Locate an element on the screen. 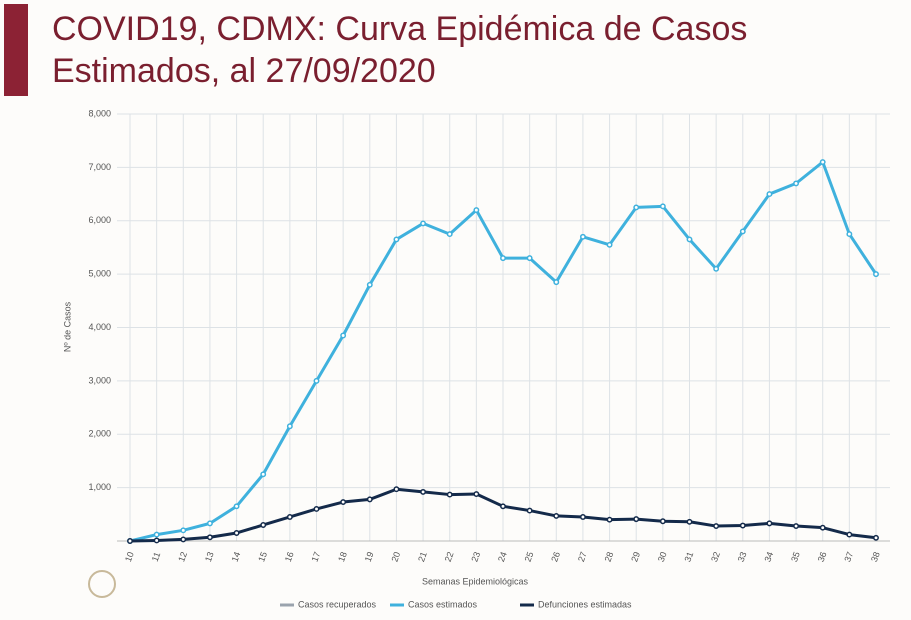 Image resolution: width=911 pixels, height=620 pixels. legend-label: Defunciones estimadas is located at coordinates (585, 604).